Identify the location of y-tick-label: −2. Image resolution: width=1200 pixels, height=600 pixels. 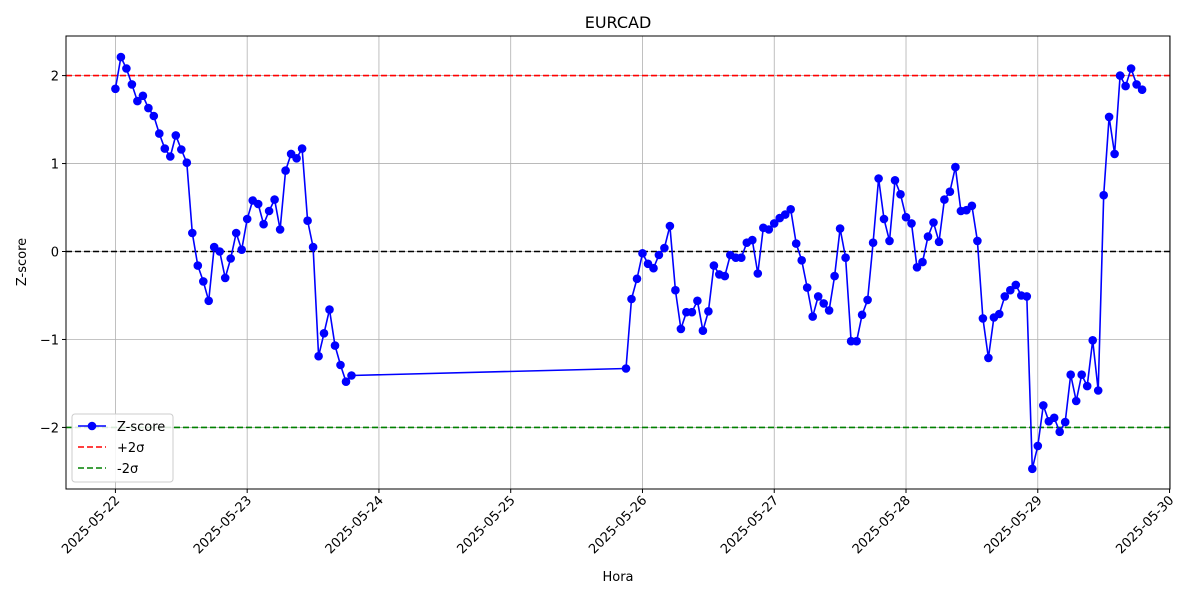
(49, 428).